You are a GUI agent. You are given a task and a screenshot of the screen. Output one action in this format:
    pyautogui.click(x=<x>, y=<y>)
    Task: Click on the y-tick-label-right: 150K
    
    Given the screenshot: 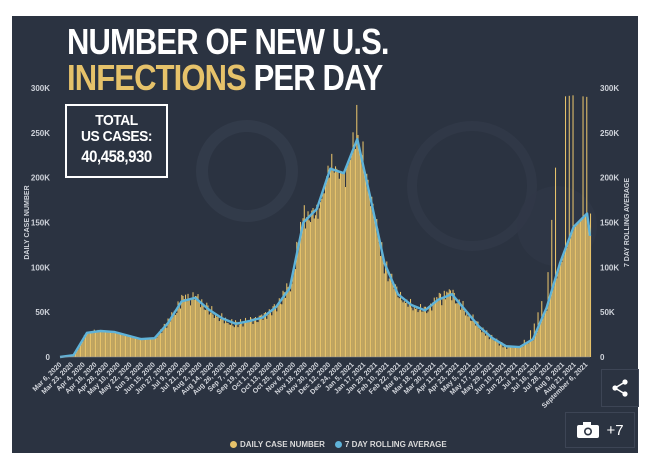 What is the action you would take?
    pyautogui.click(x=609, y=223)
    